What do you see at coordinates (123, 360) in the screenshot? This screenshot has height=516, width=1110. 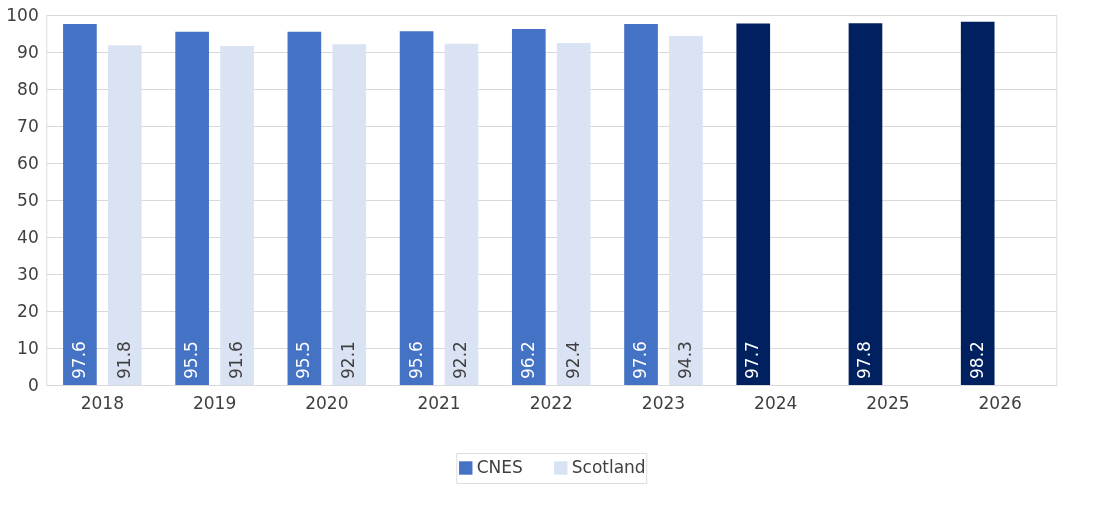 I see `data-label: 91.8` at bounding box center [123, 360].